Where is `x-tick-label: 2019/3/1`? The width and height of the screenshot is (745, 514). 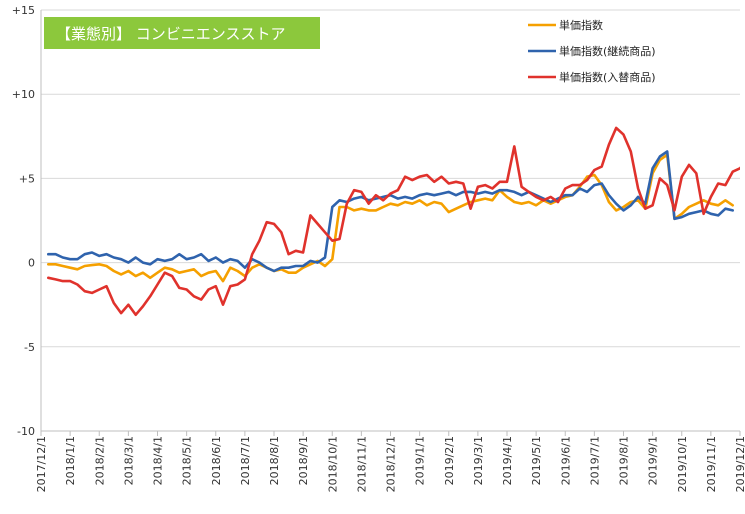 x-tick-label: 2019/3/1 is located at coordinates (478, 460).